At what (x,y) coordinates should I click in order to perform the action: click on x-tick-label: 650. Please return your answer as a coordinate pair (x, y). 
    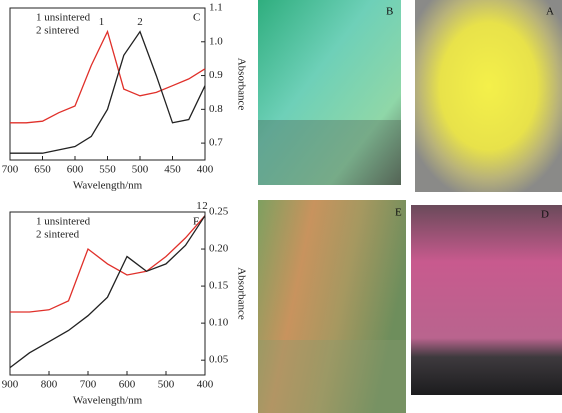
    Looking at the image, I should click on (42, 170).